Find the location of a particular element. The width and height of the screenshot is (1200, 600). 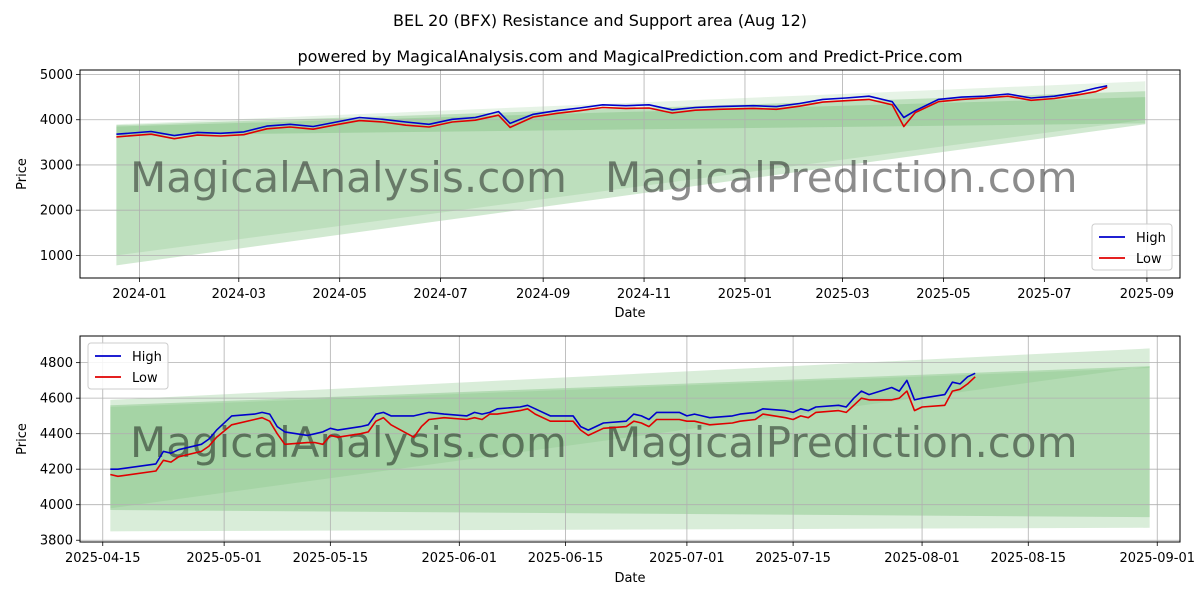

y-tick-label: 4800 is located at coordinates (56, 363).